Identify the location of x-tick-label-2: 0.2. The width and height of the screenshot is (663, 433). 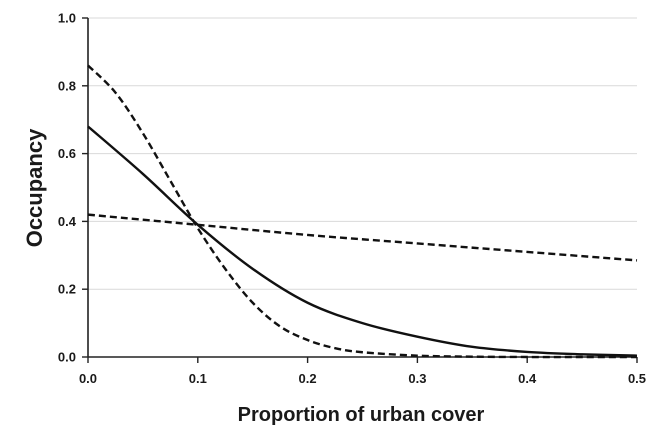
(308, 378).